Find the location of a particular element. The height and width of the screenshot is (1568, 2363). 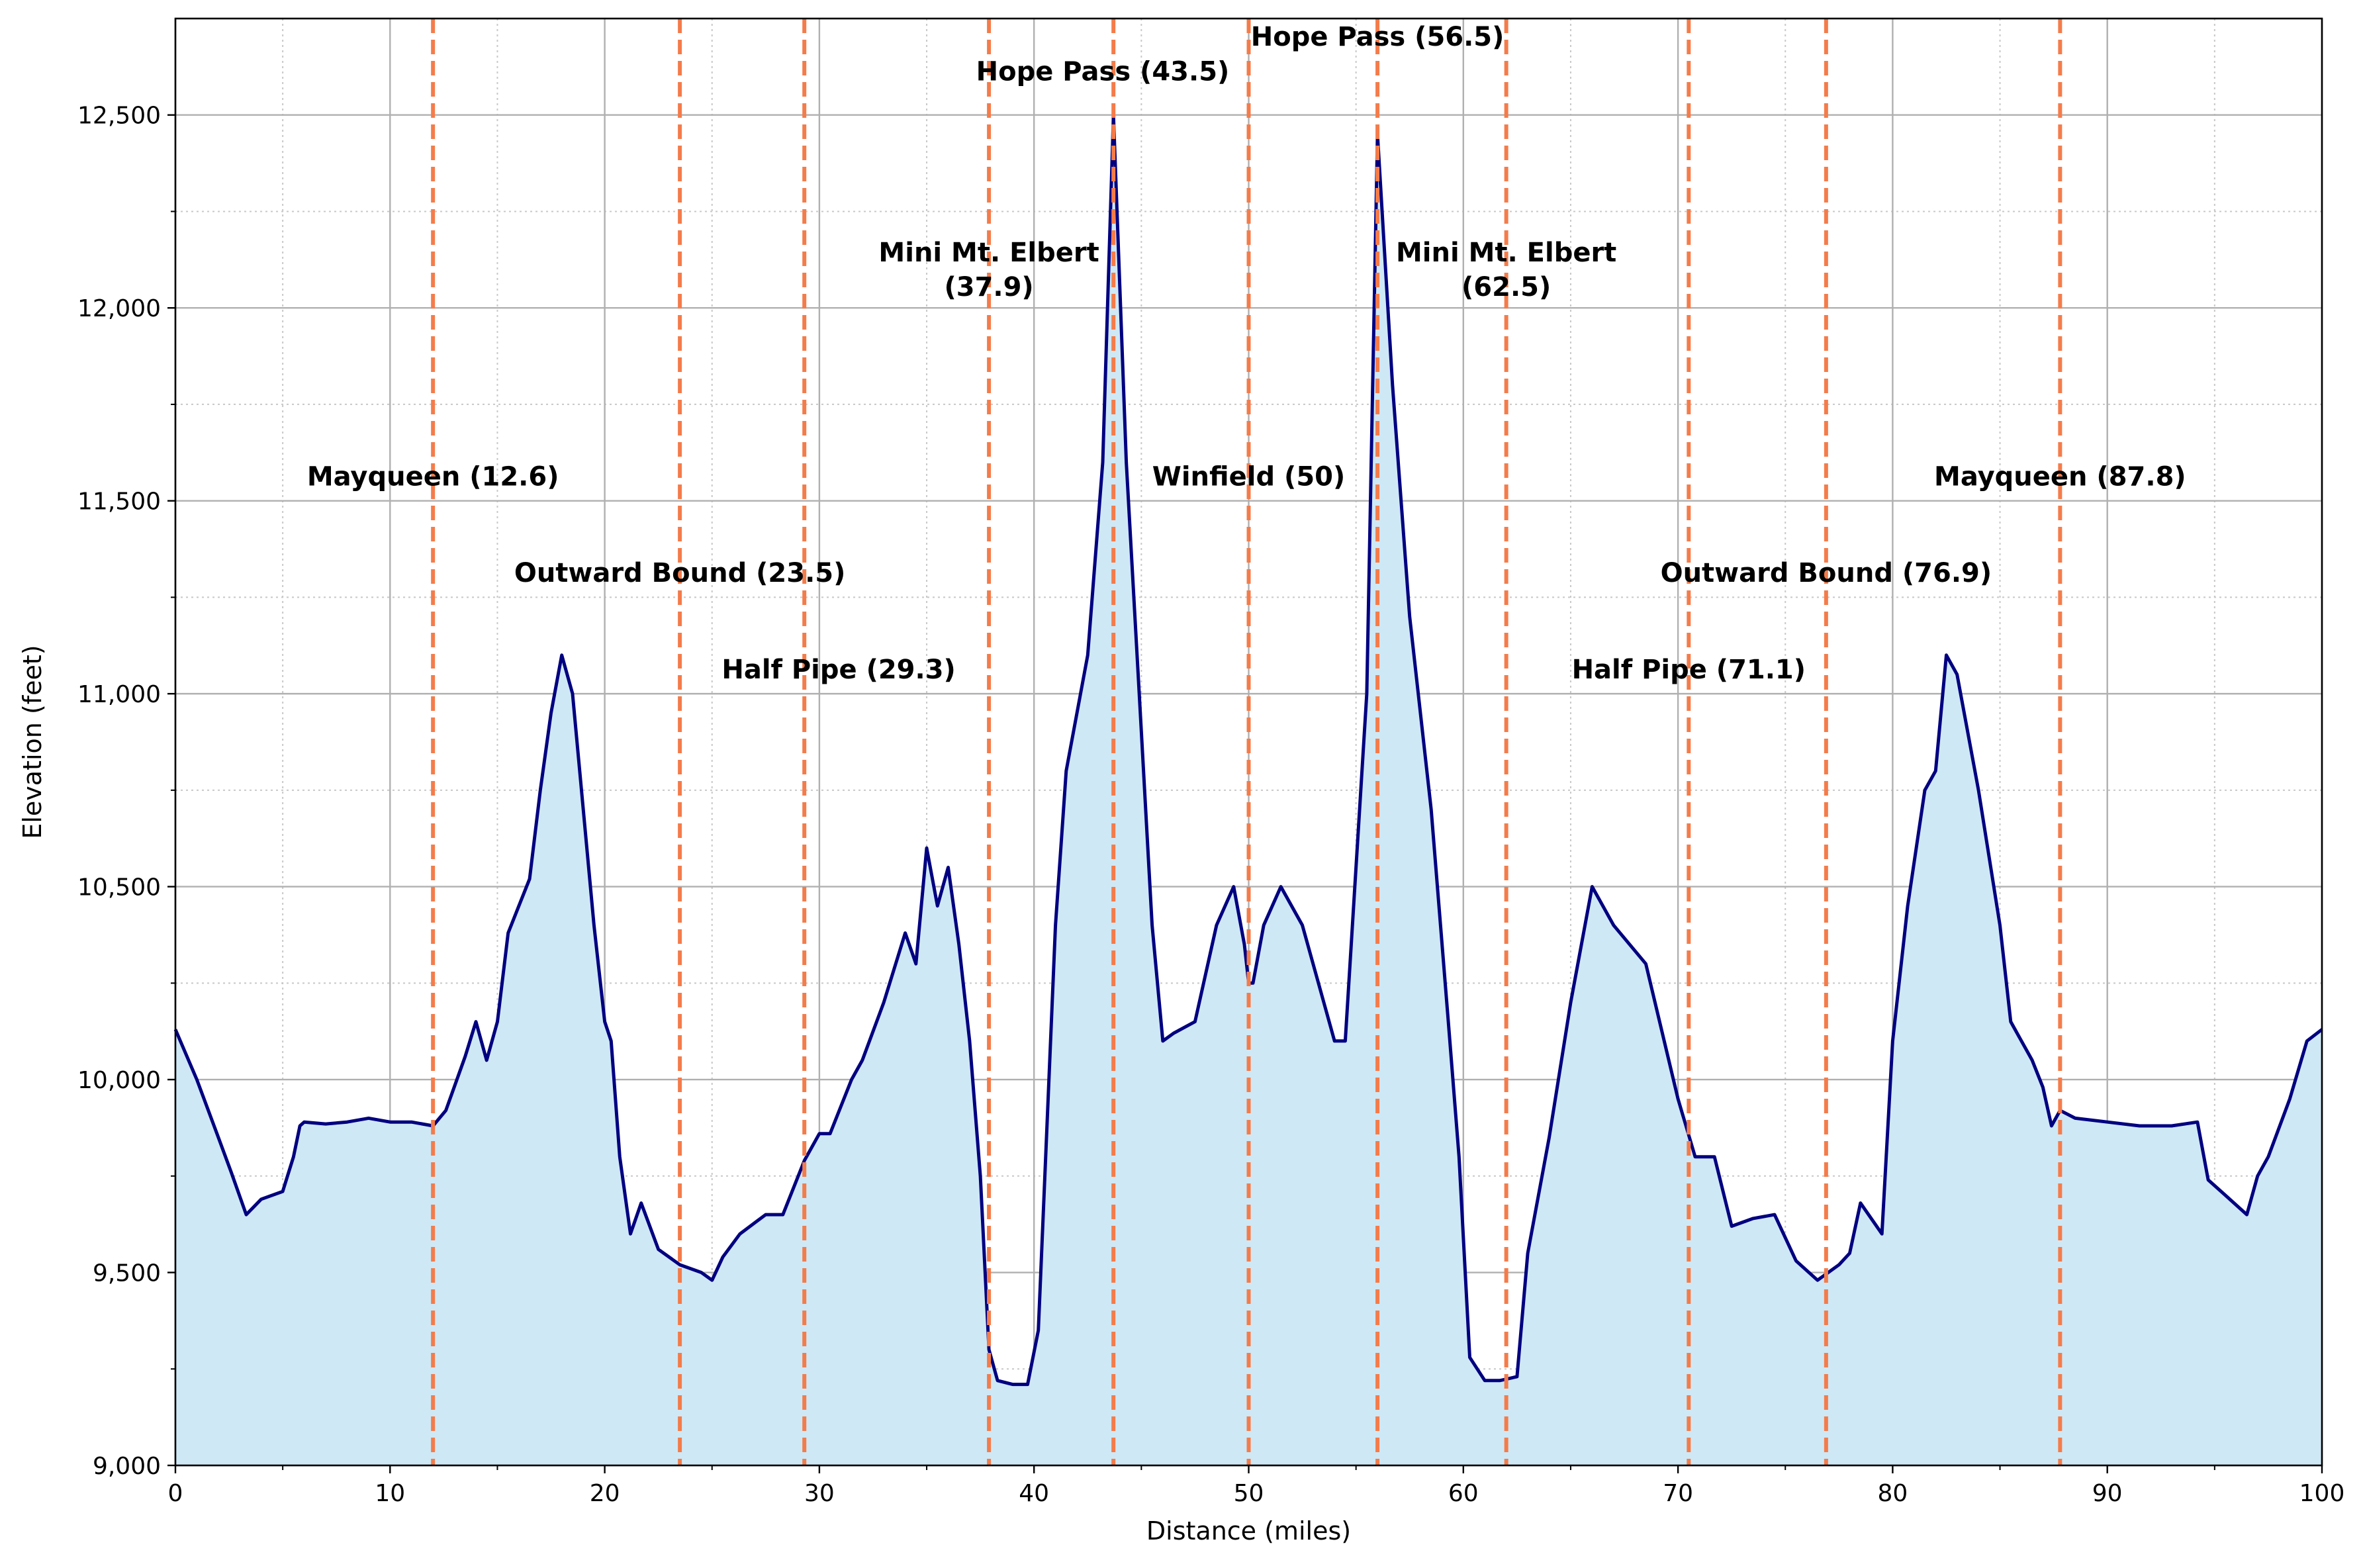

marker-label: Winfield (50) is located at coordinates (1249, 476).